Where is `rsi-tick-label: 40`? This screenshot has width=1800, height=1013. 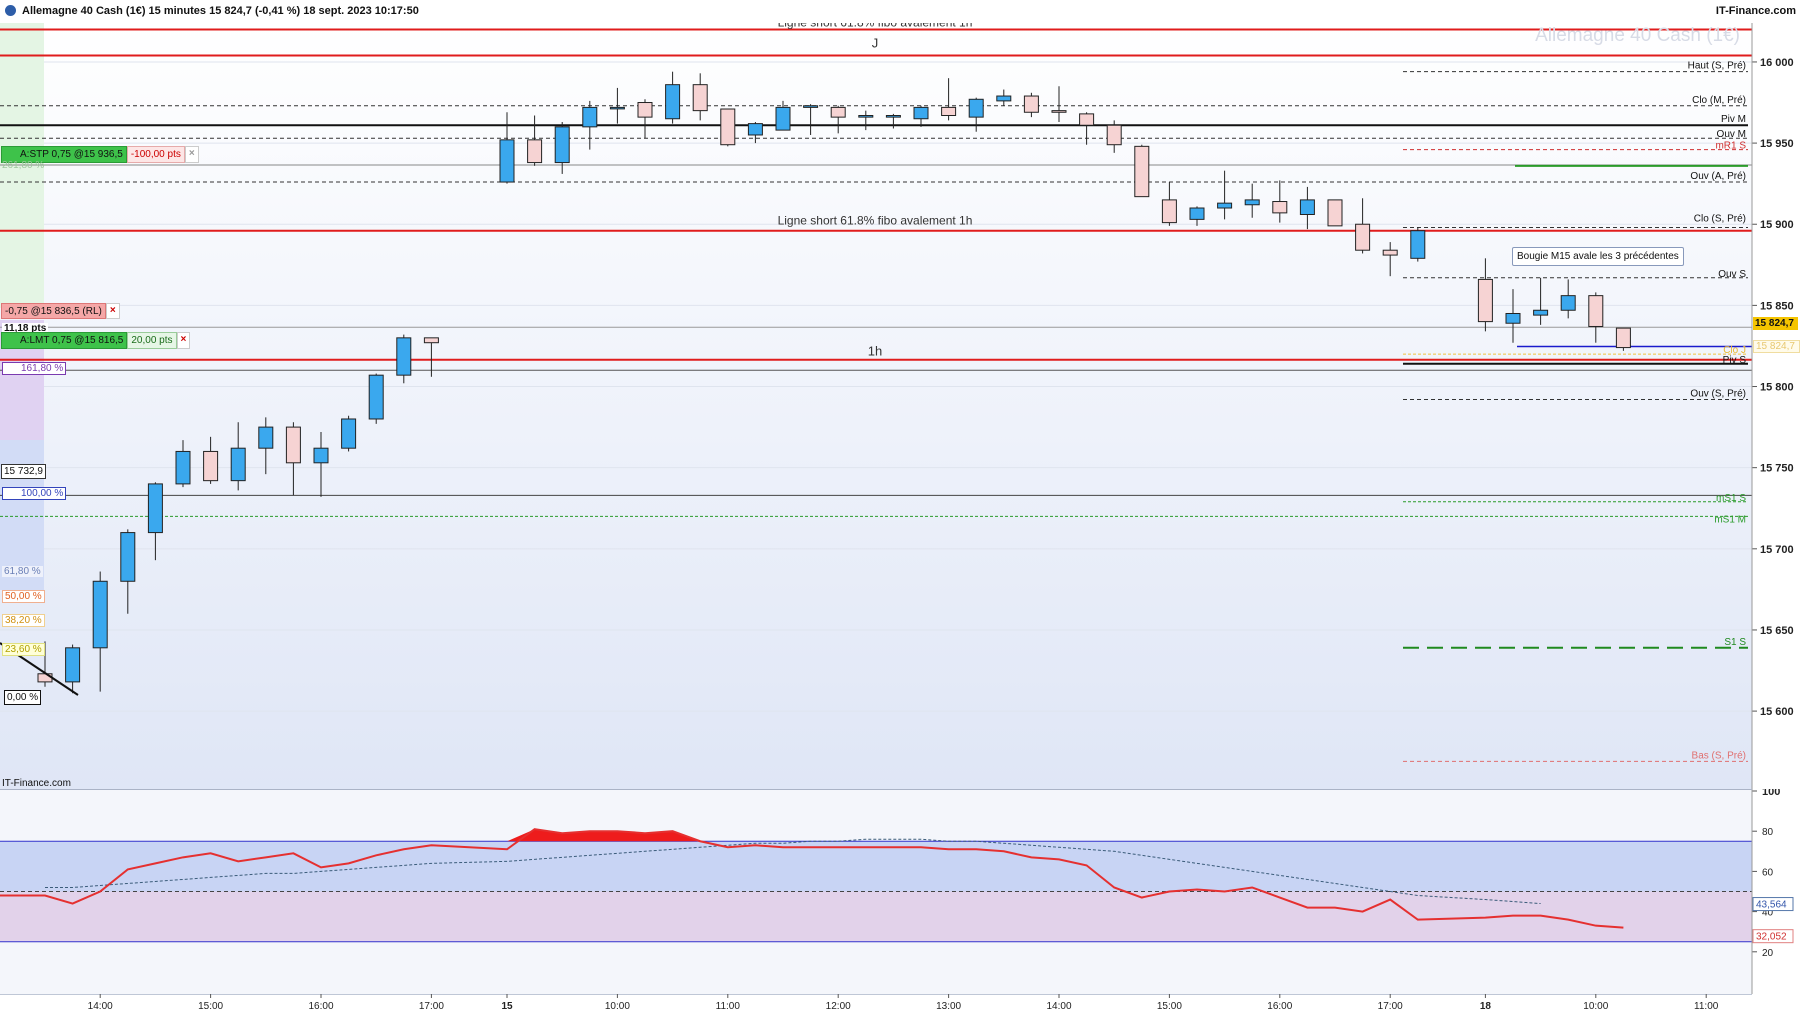
rsi-tick-label: 40 is located at coordinates (1768, 913).